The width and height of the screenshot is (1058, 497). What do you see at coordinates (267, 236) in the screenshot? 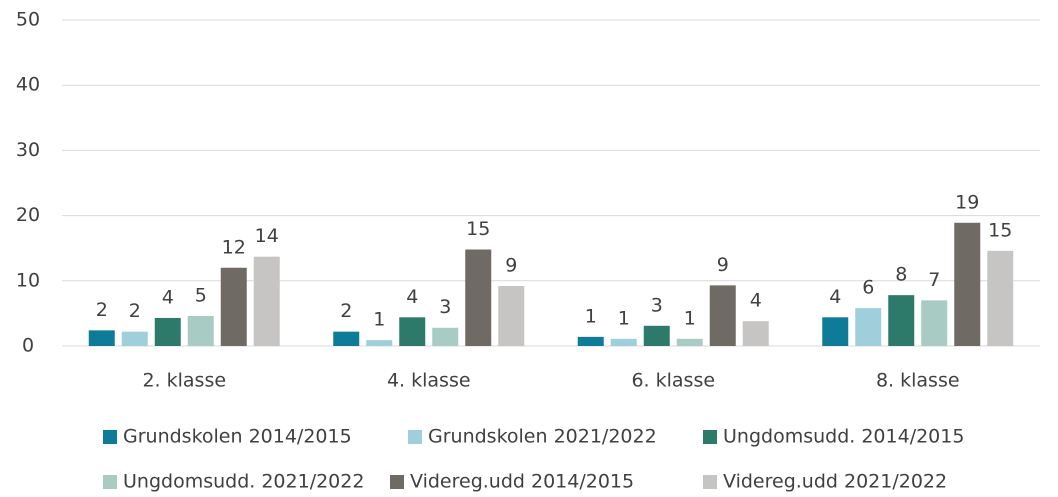
I see `data-label: 14` at bounding box center [267, 236].